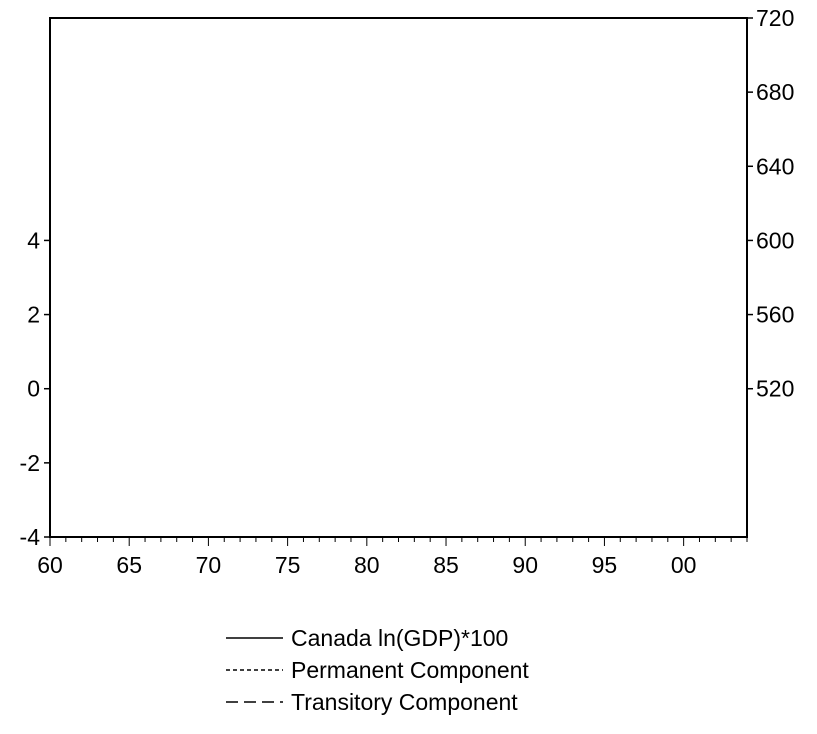 Image resolution: width=817 pixels, height=734 pixels. I want to click on x-axis: 60 65 70 75 80 85 90 95 00, so click(392, 557).